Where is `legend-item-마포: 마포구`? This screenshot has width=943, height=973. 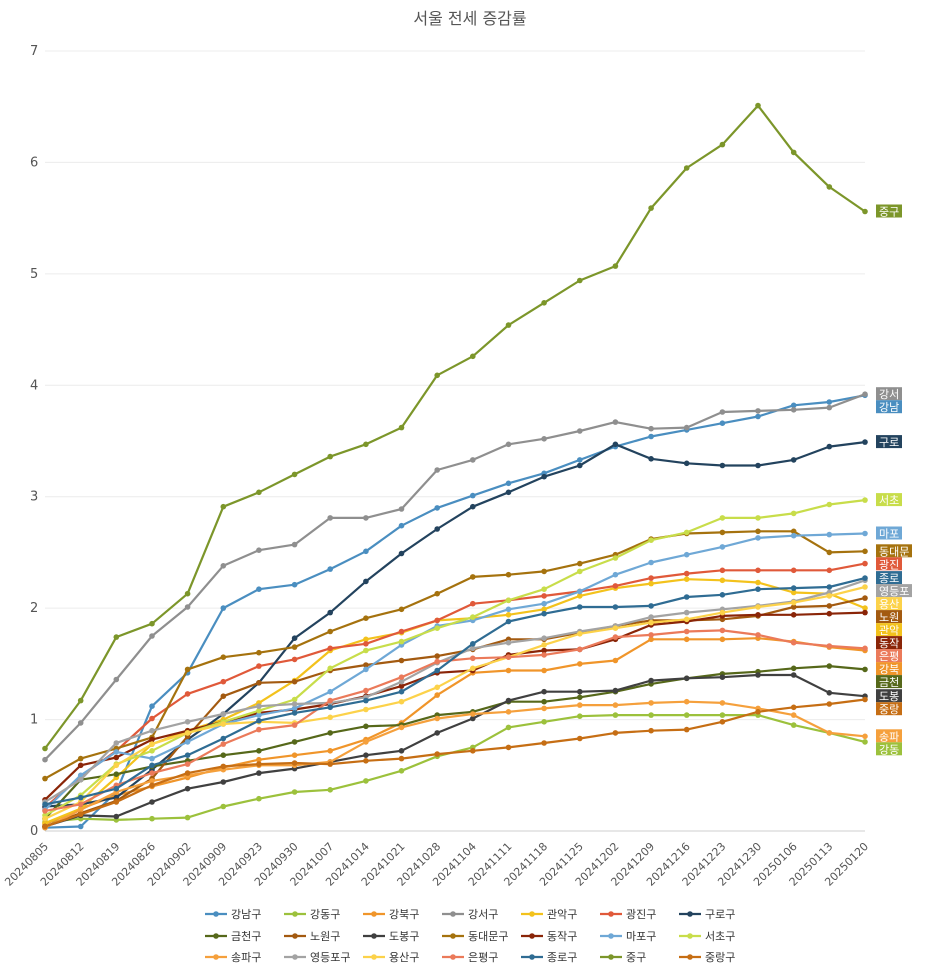
legend-item-마포: 마포구 is located at coordinates (628, 936).